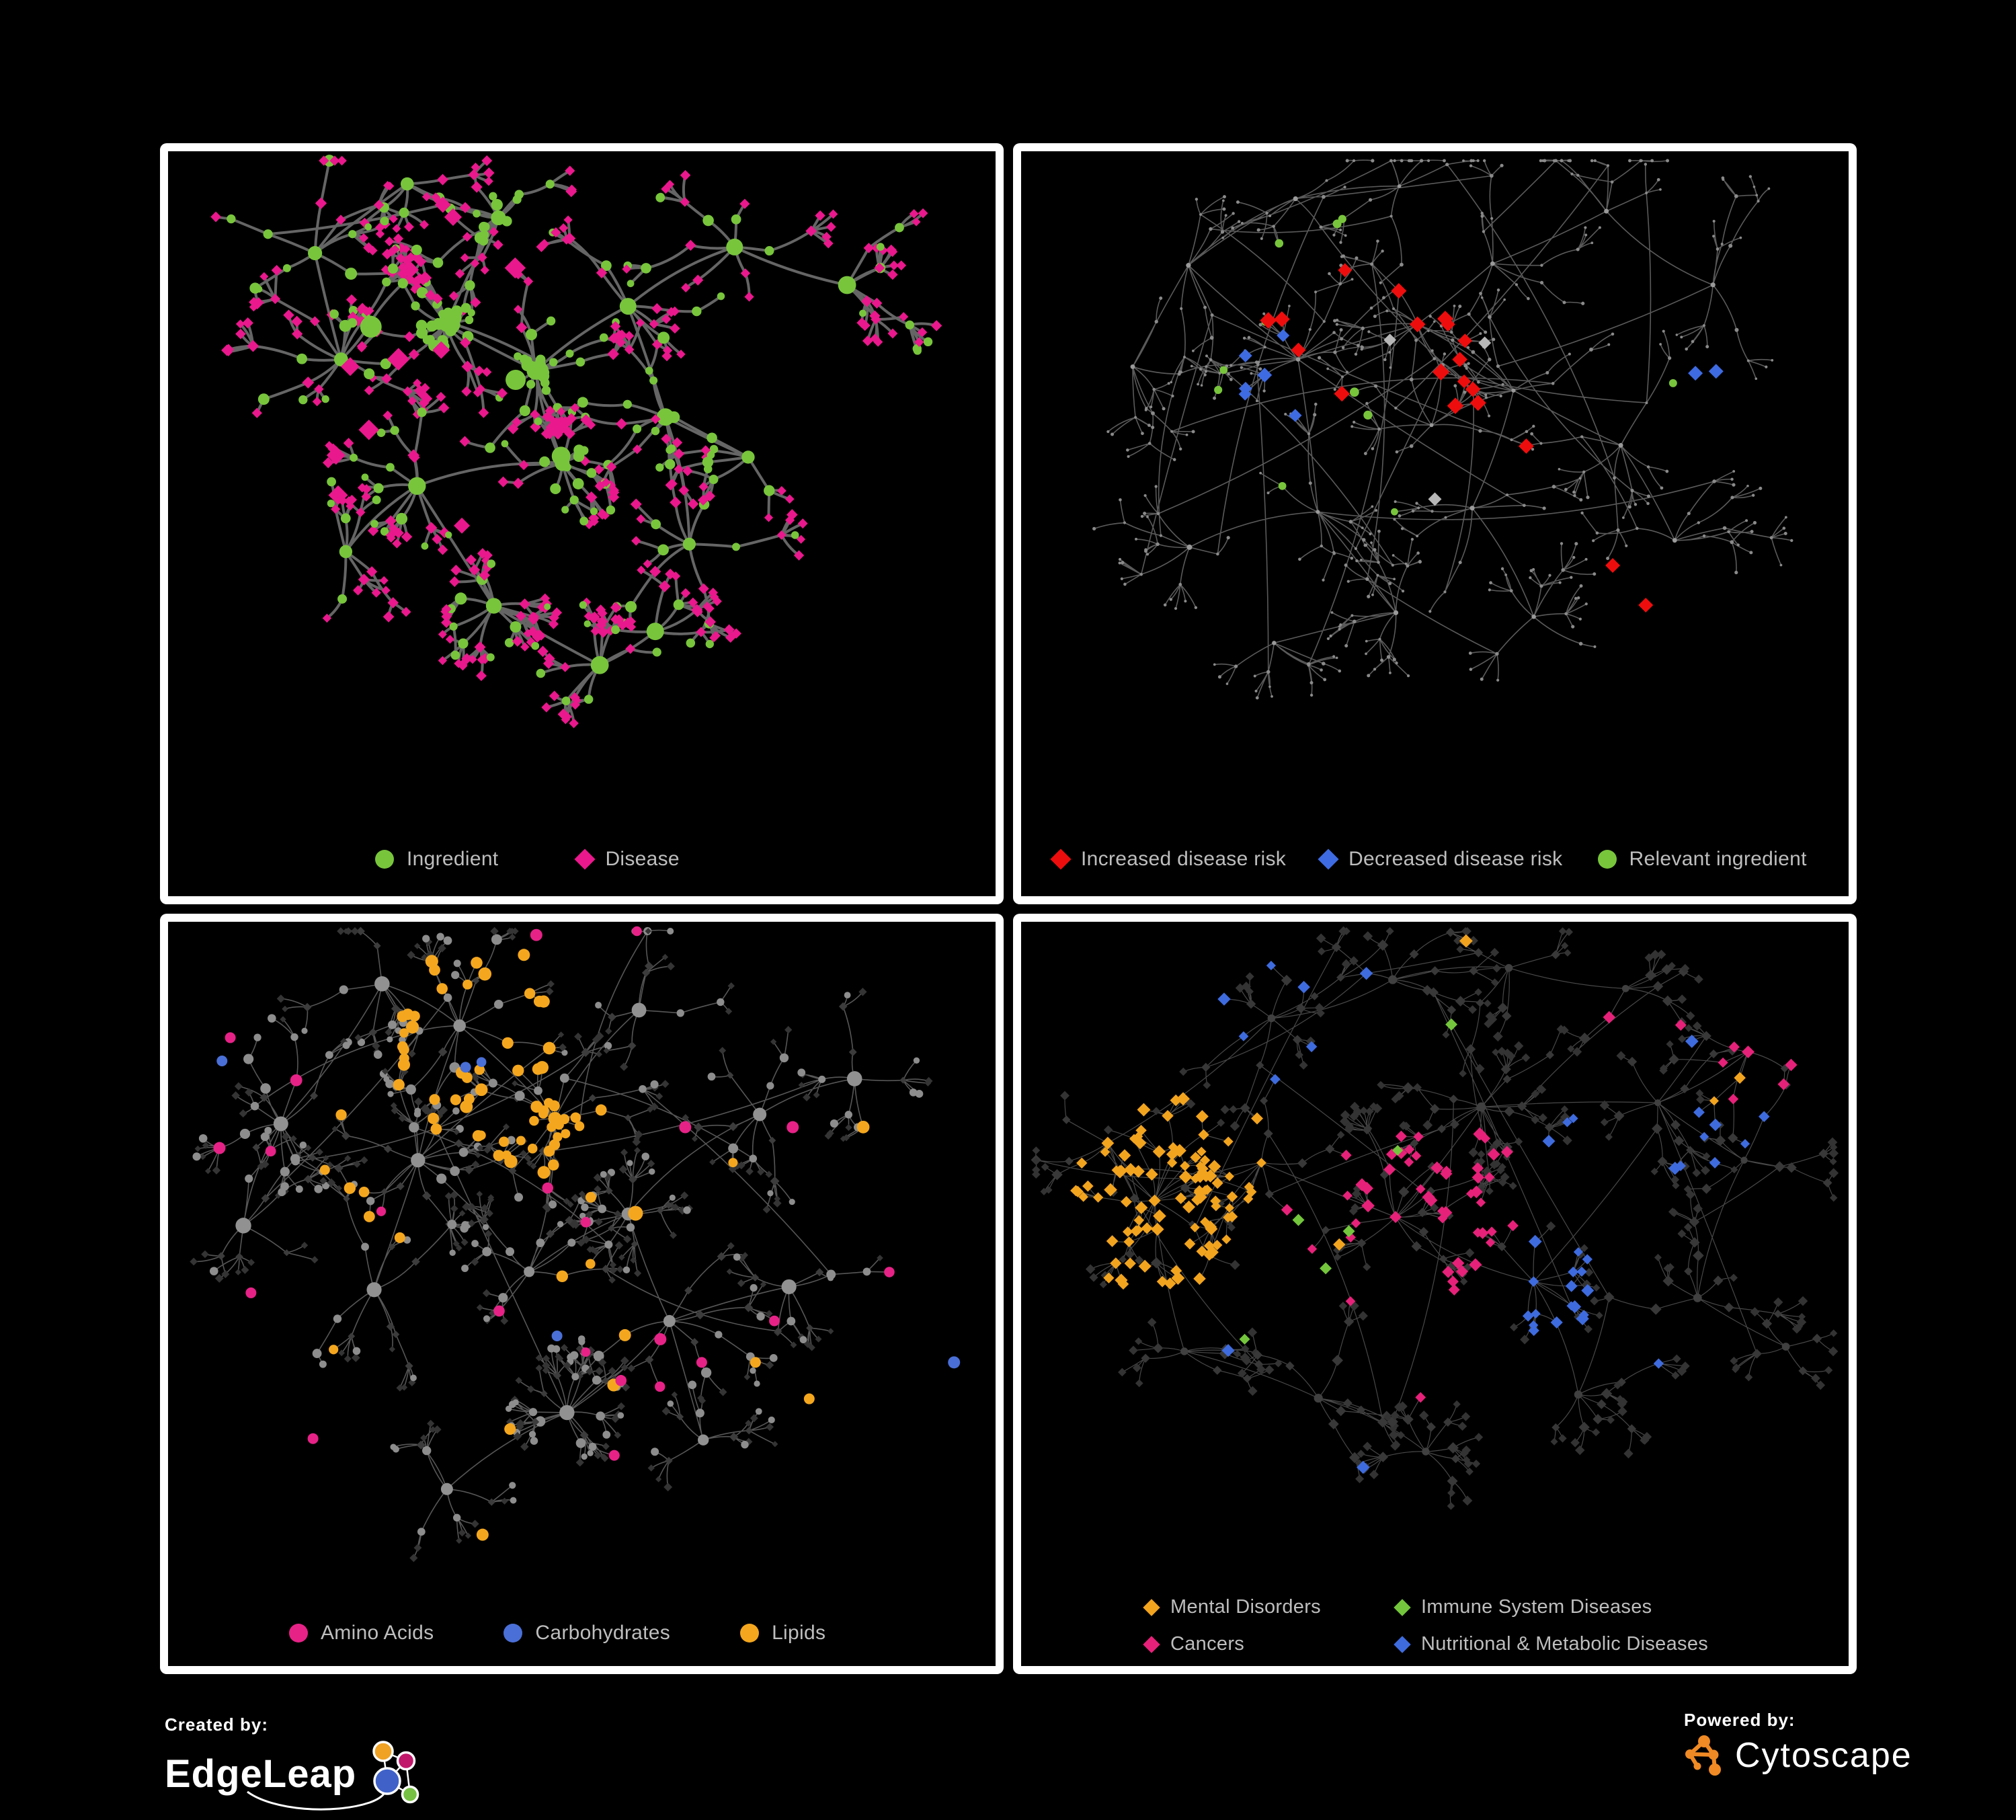 This screenshot has height=1820, width=2016. I want to click on legend-item-immune-system-diseases: Immune System Diseases, so click(1551, 1607).